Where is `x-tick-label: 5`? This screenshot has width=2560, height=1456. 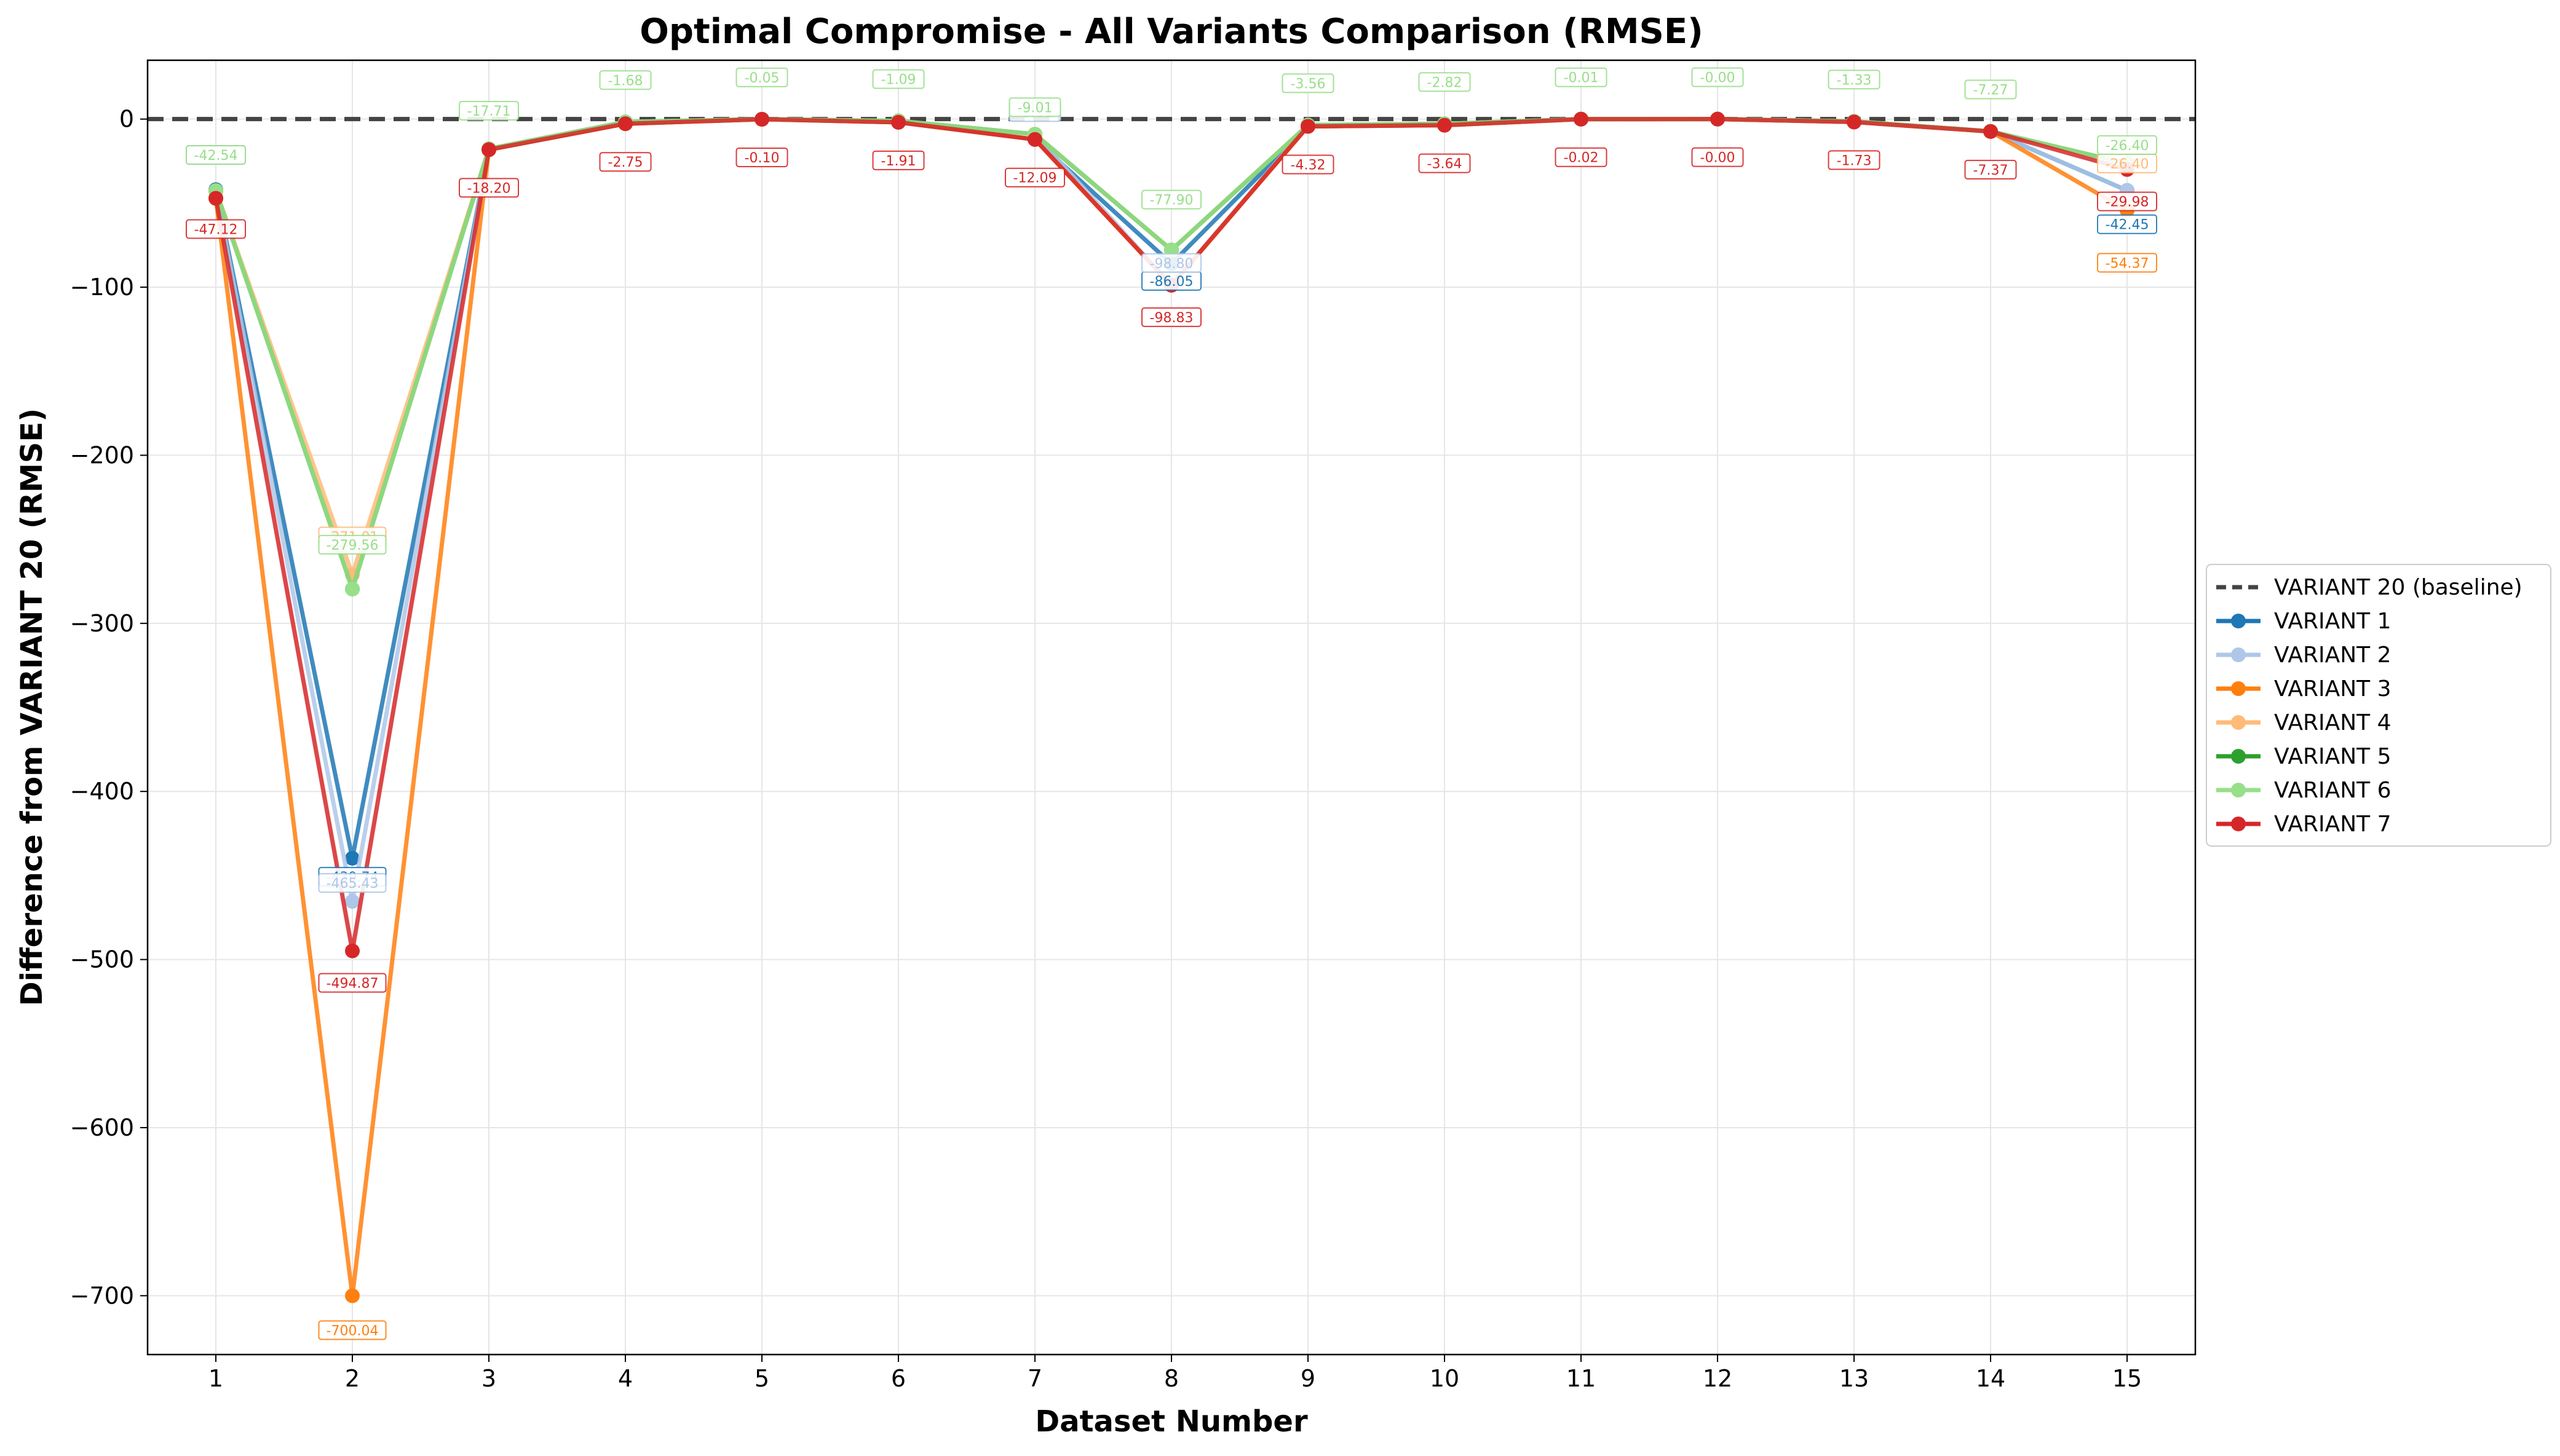 x-tick-label: 5 is located at coordinates (762, 1379).